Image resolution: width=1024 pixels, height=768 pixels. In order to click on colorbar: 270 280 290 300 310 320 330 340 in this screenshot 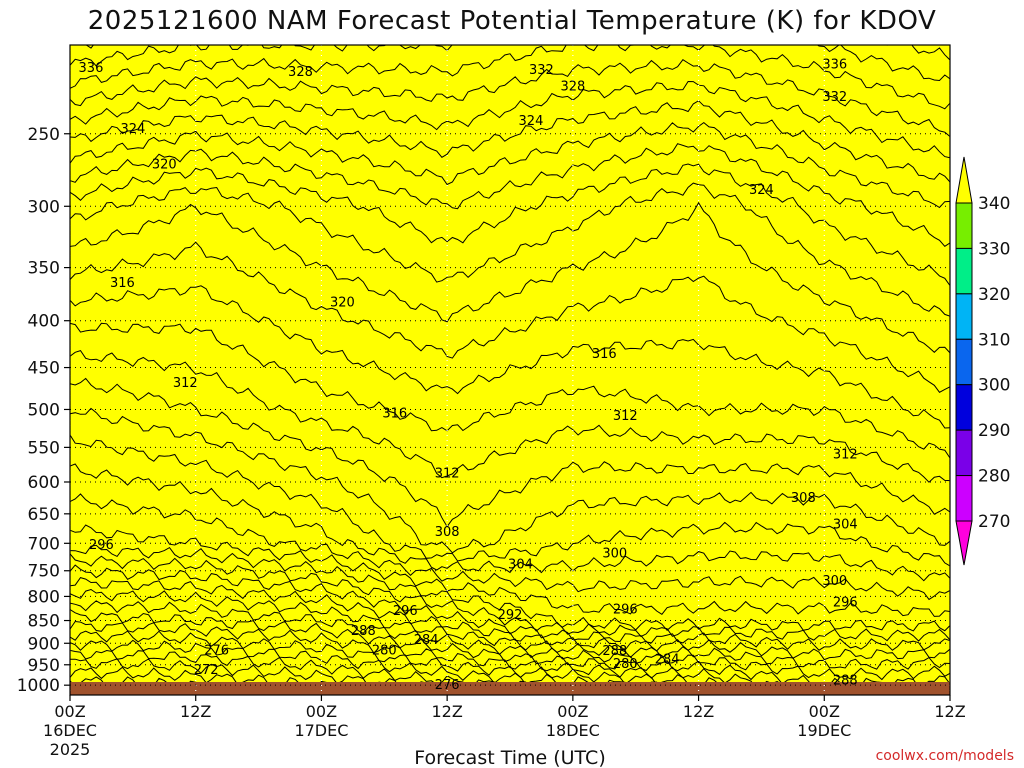, I will do `click(982, 361)`.